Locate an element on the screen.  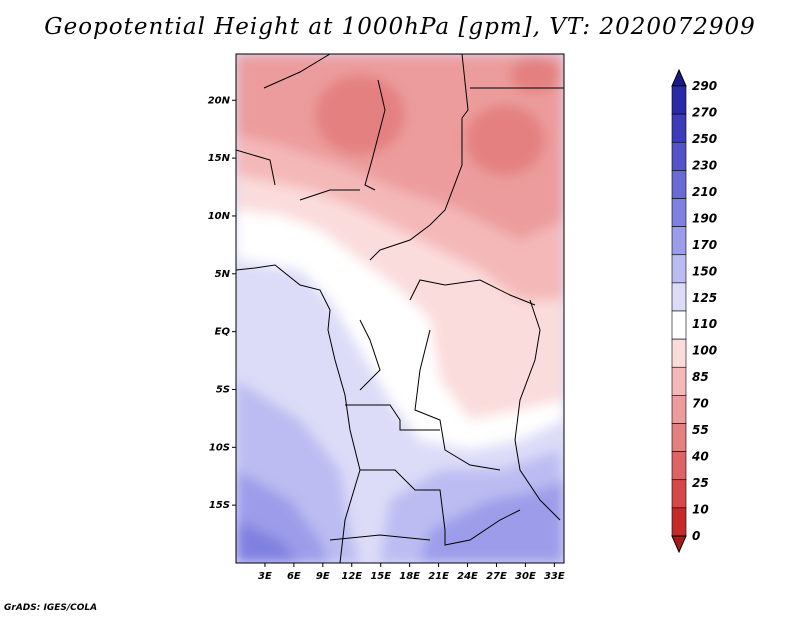
lat-tick-label: 15S is located at coordinates (219, 505).